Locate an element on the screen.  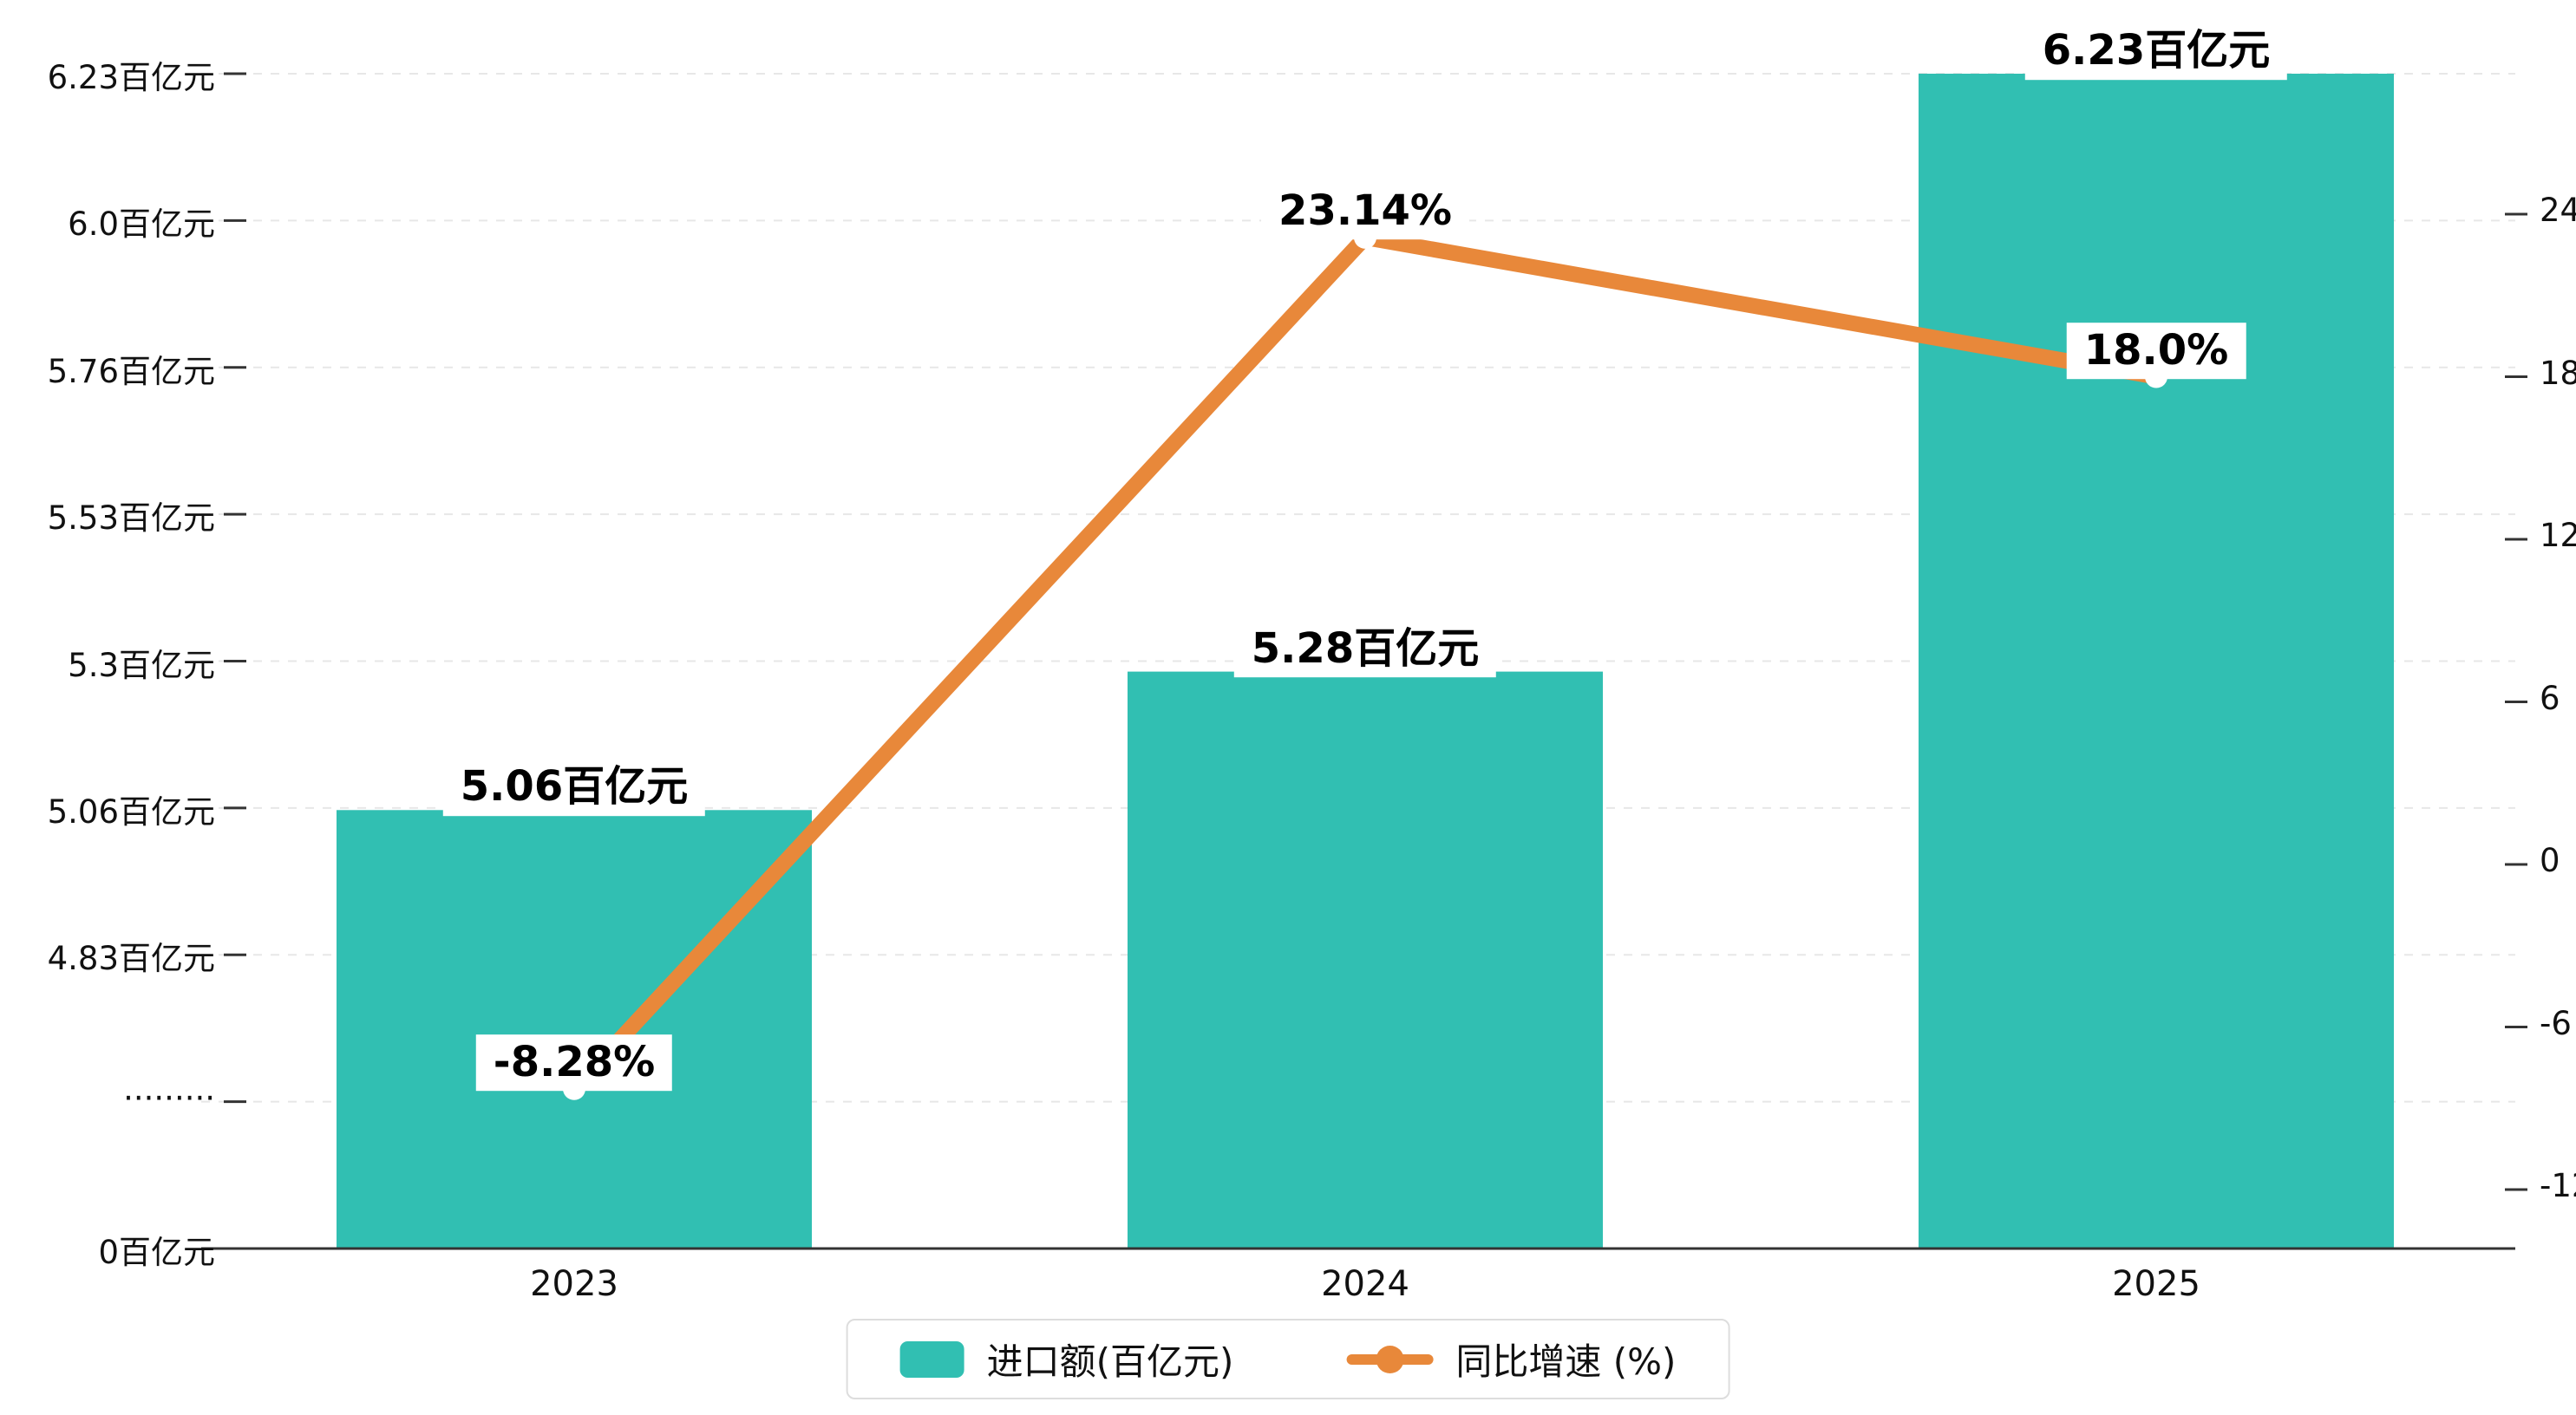
bar-2023 is located at coordinates (574, 1029).